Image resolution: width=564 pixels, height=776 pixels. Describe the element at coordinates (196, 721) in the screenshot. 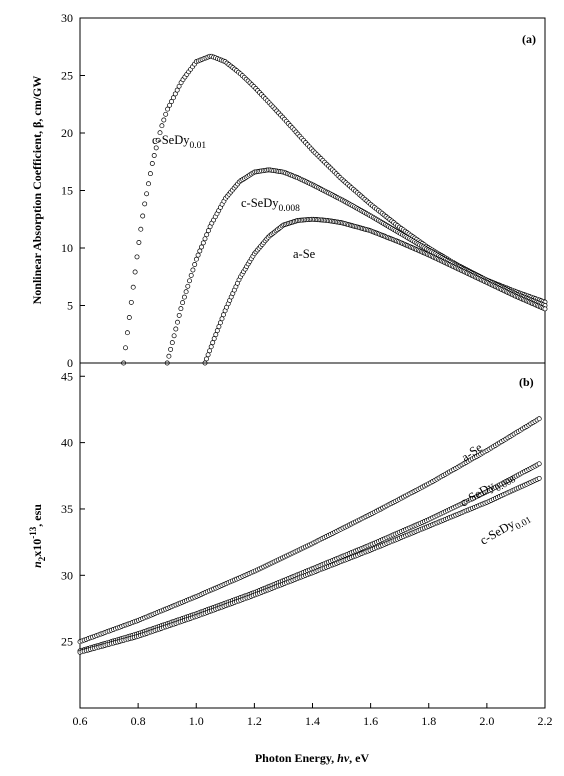

I see `x-tick-label-2: 1.0` at that location.